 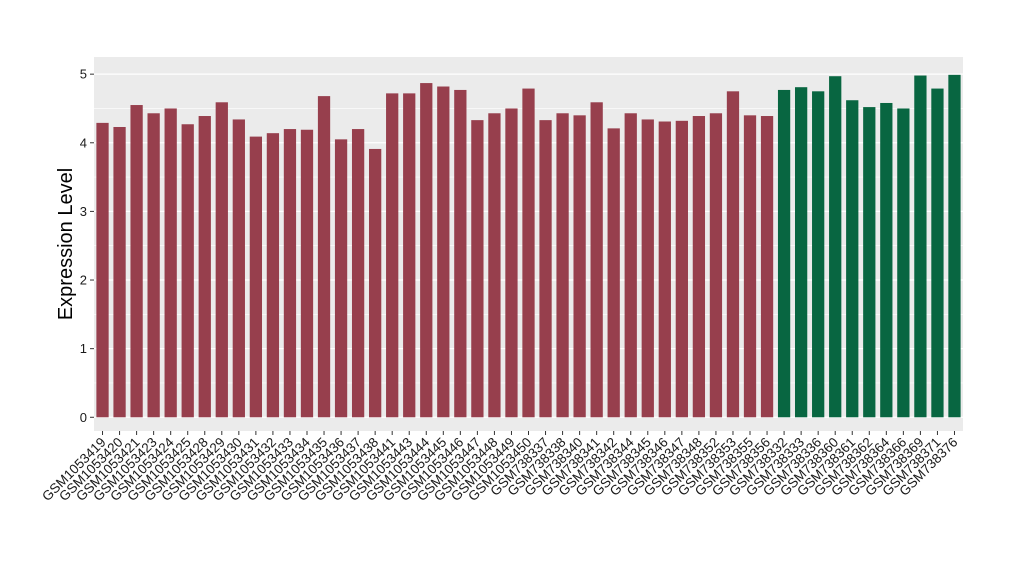 I want to click on bar-GSM738348, so click(x=699, y=267).